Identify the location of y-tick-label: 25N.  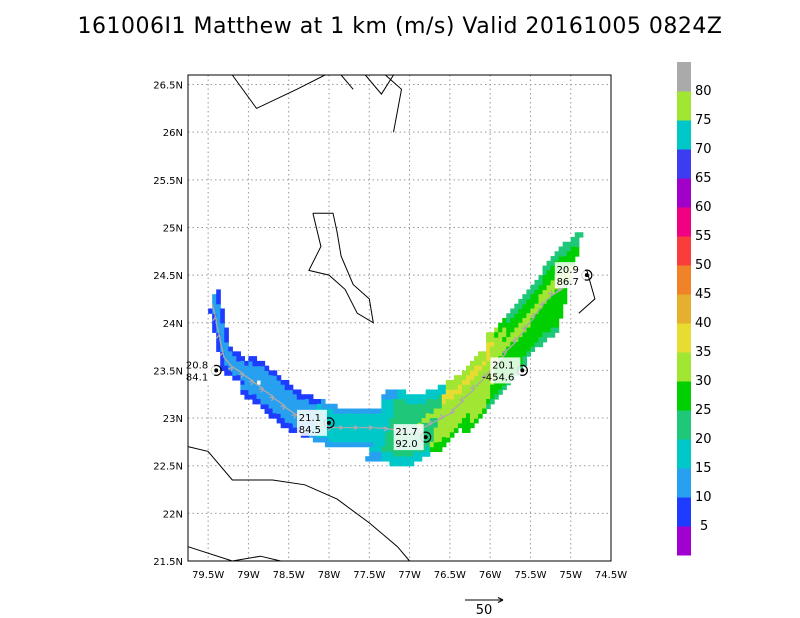
(173, 228).